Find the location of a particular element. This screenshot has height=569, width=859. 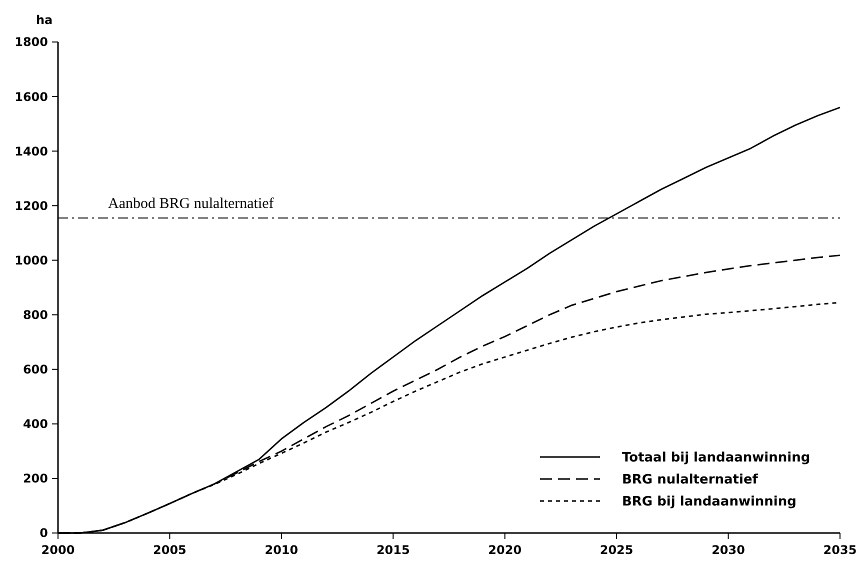

y-axis-title: ha is located at coordinates (44, 20).